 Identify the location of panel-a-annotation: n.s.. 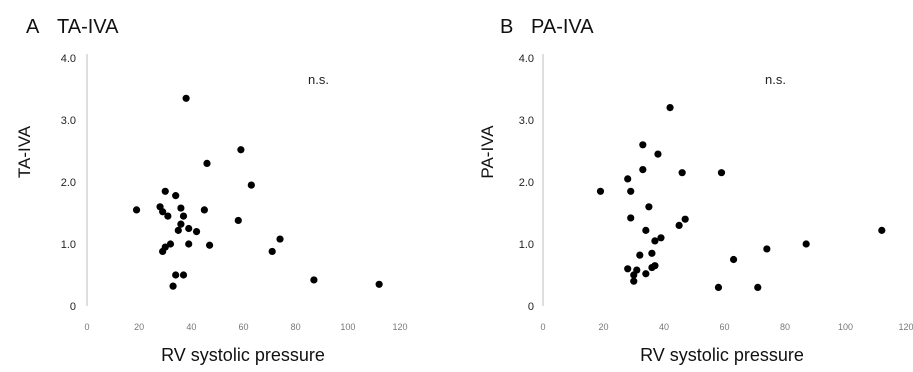
(318, 79).